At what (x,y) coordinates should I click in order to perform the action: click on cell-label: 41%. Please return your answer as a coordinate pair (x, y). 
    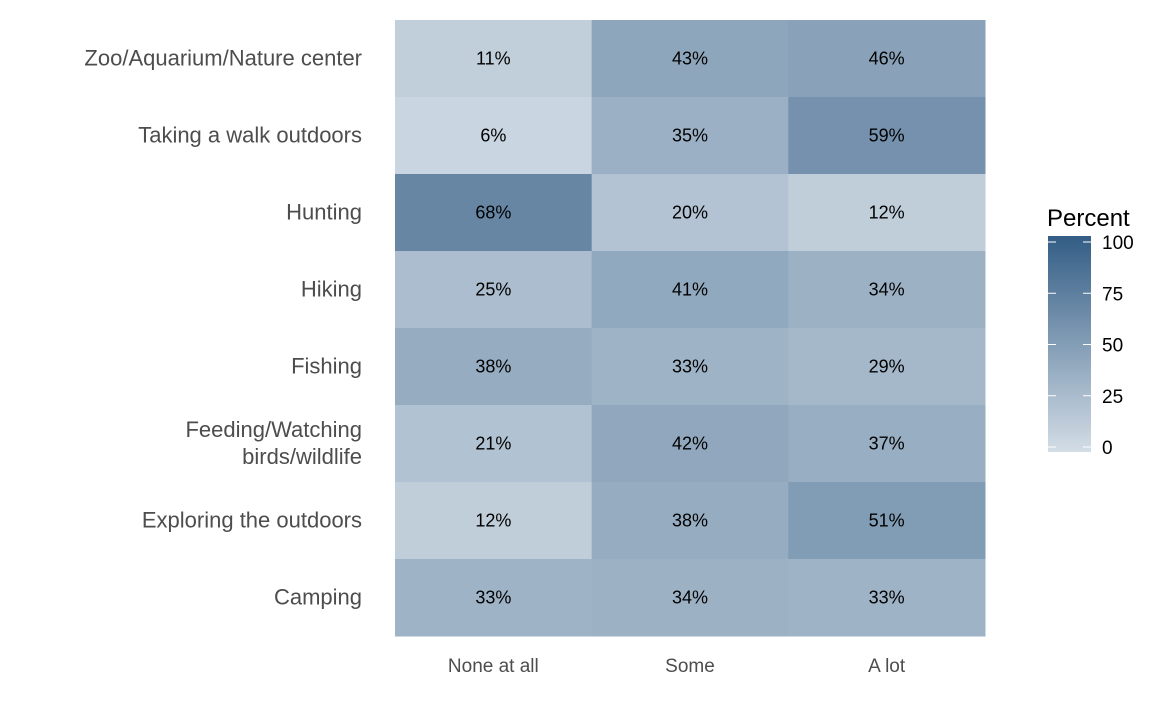
    Looking at the image, I should click on (690, 290).